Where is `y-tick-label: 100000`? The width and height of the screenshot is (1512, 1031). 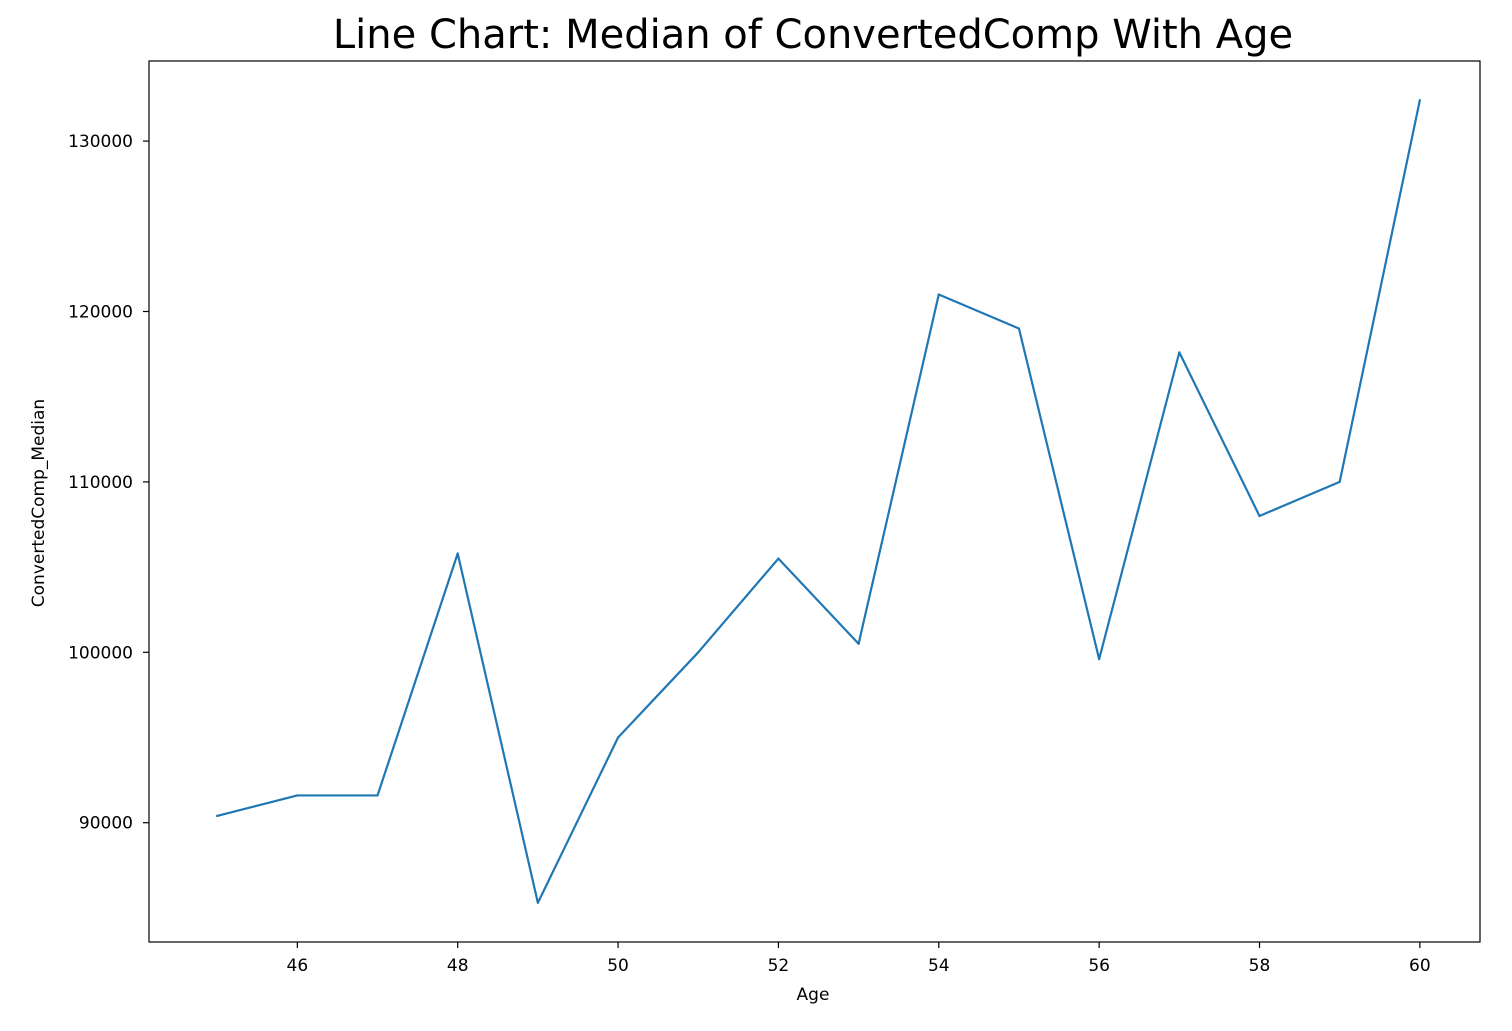
y-tick-label: 100000 is located at coordinates (100, 653).